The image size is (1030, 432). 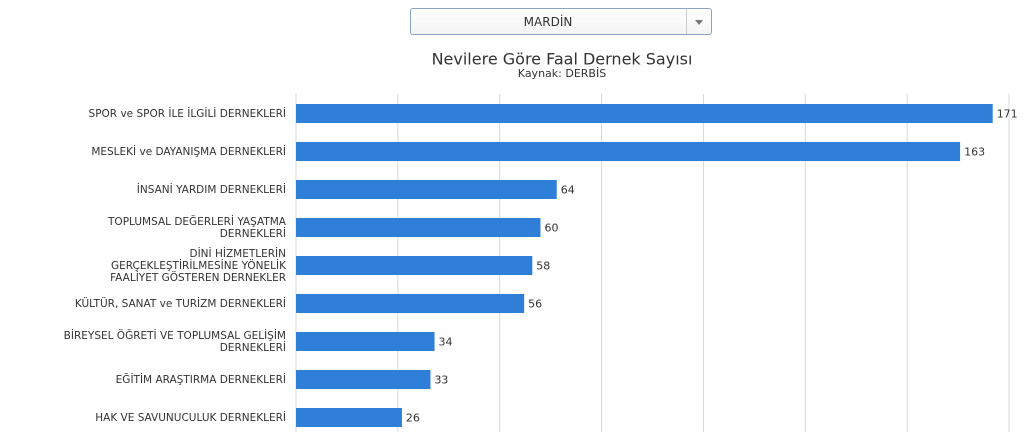 What do you see at coordinates (562, 73) in the screenshot?
I see `chart-subtitle: Kaynak: DERBİS` at bounding box center [562, 73].